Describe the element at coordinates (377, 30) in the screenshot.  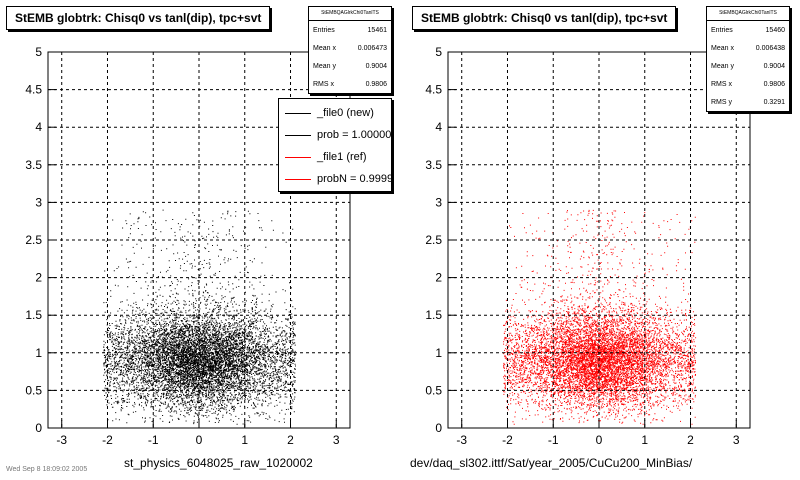
I see `stats-value: 15461` at that location.